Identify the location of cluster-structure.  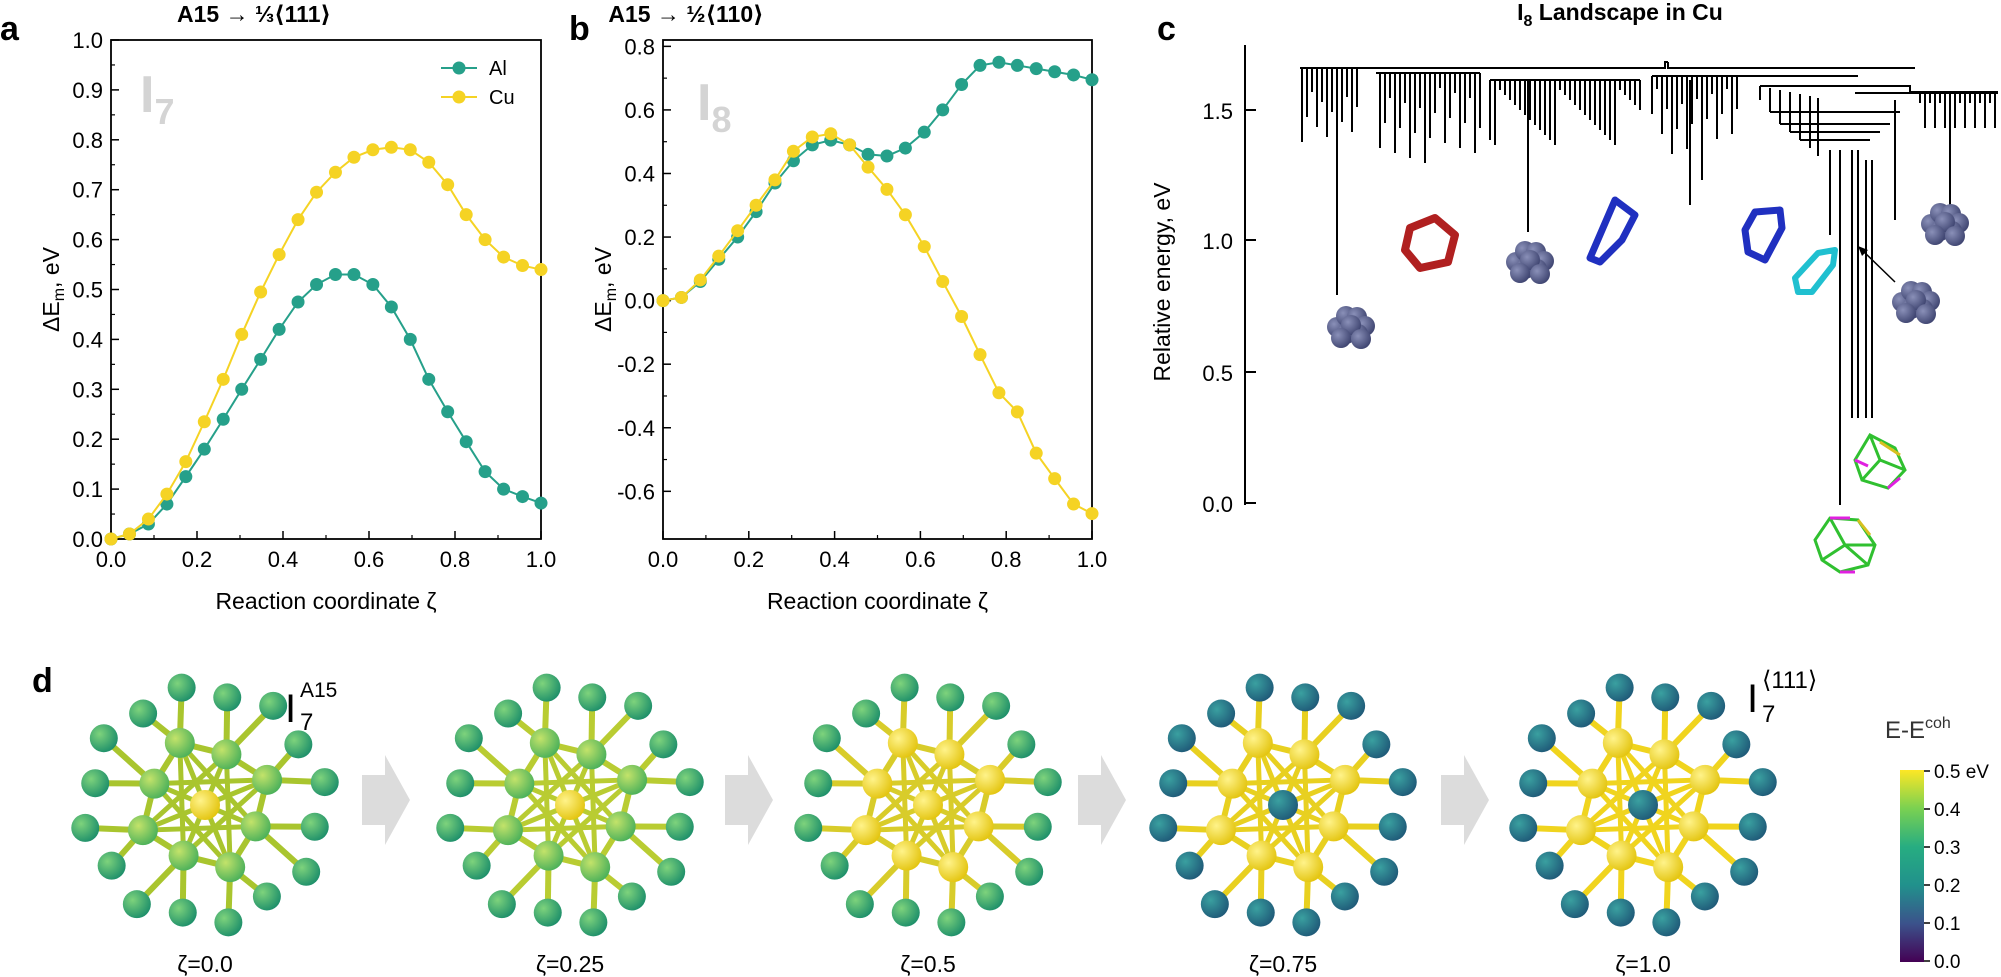
(1351, 327).